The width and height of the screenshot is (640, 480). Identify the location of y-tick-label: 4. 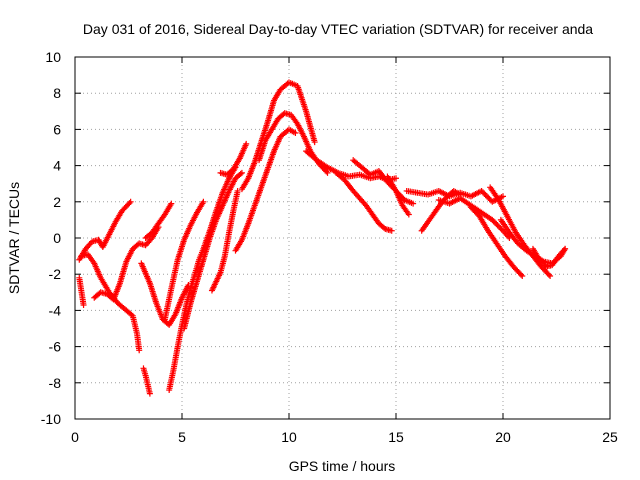
(57, 166).